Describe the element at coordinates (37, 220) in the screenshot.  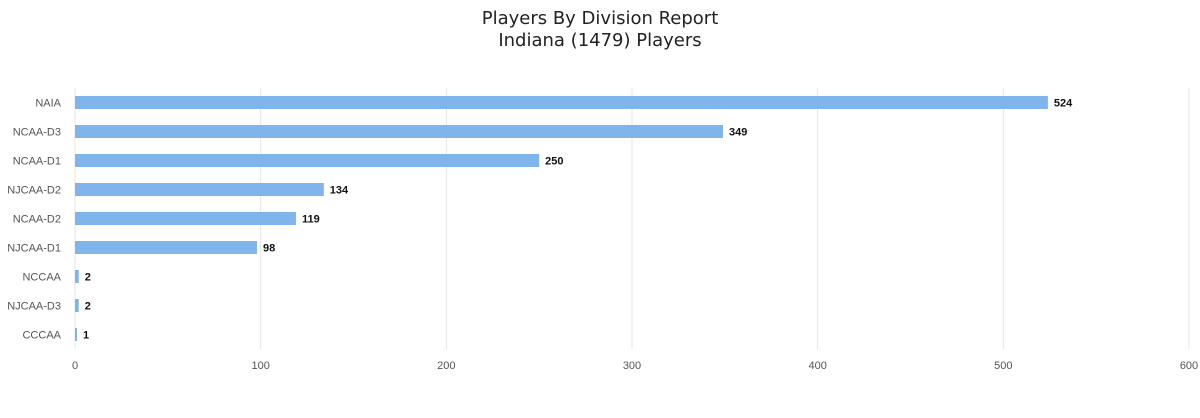
I see `category-label-4: NCAA-D2` at that location.